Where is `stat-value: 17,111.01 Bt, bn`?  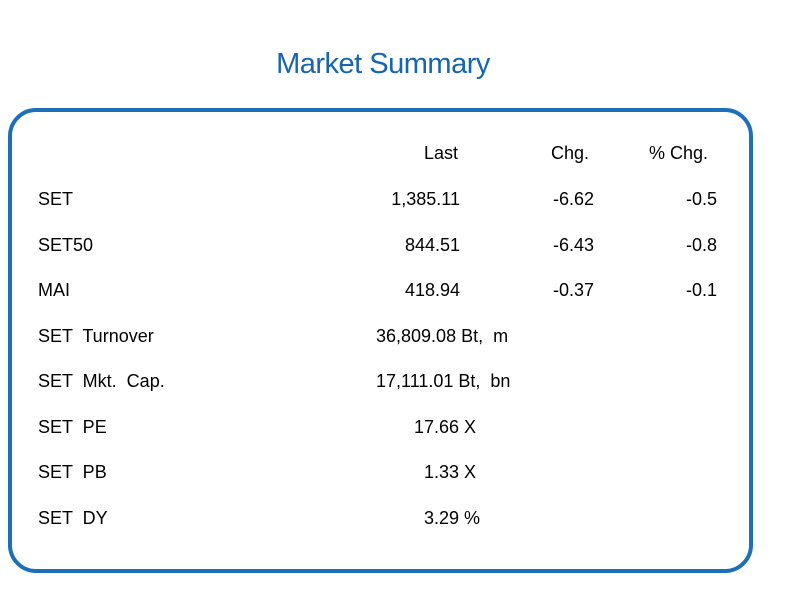 stat-value: 17,111.01 Bt, bn is located at coordinates (443, 381).